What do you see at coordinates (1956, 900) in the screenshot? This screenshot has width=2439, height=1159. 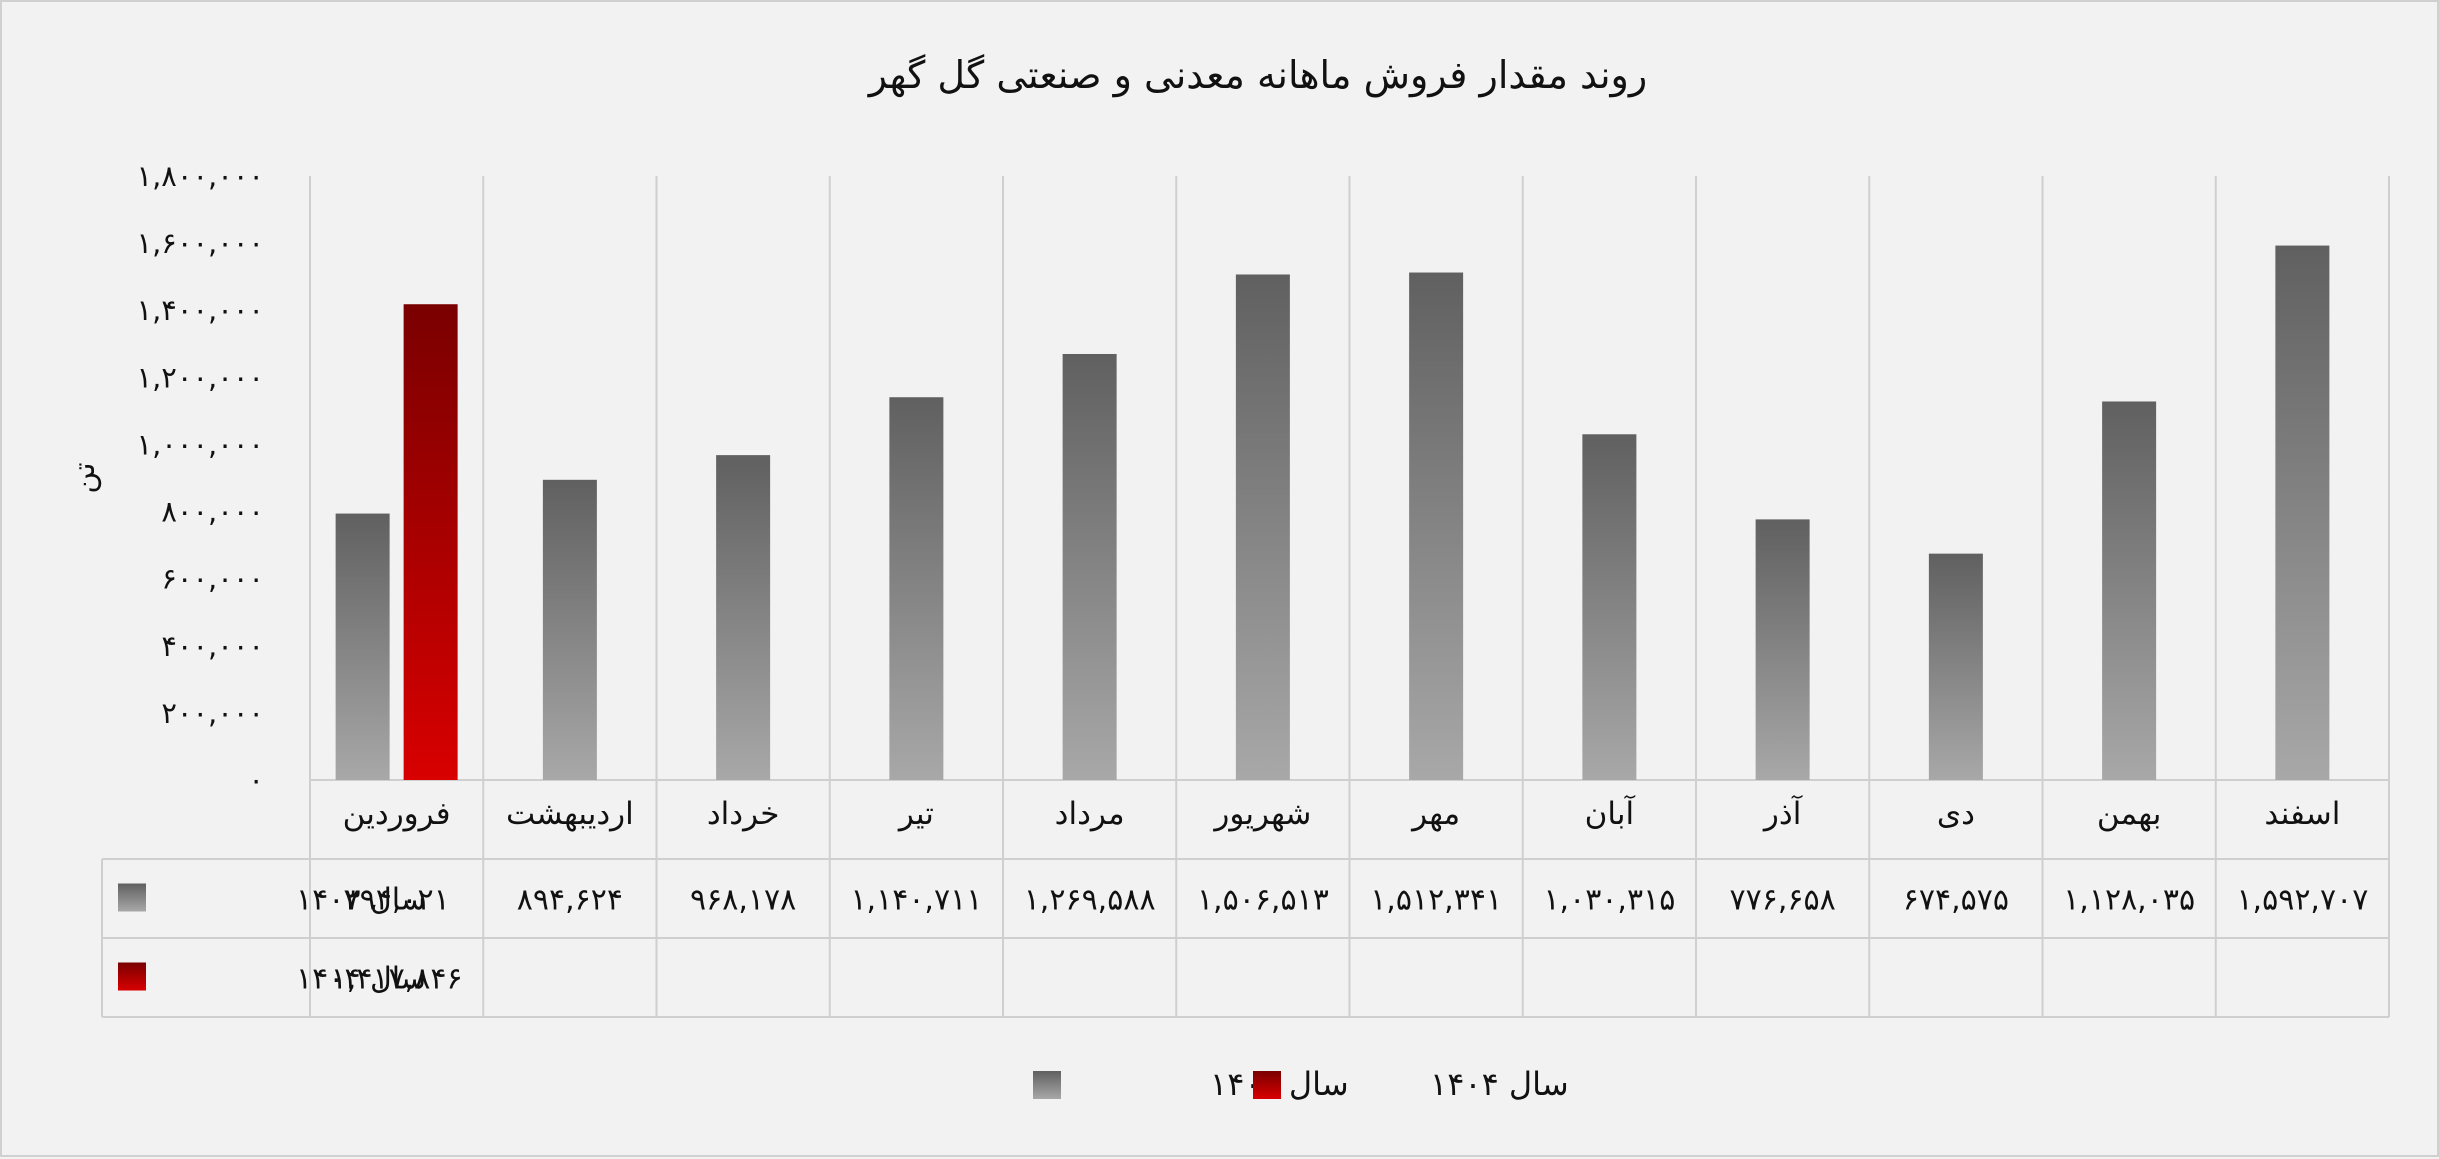 I see `table-value-cell: ۶۷۴,۵۷۵` at bounding box center [1956, 900].